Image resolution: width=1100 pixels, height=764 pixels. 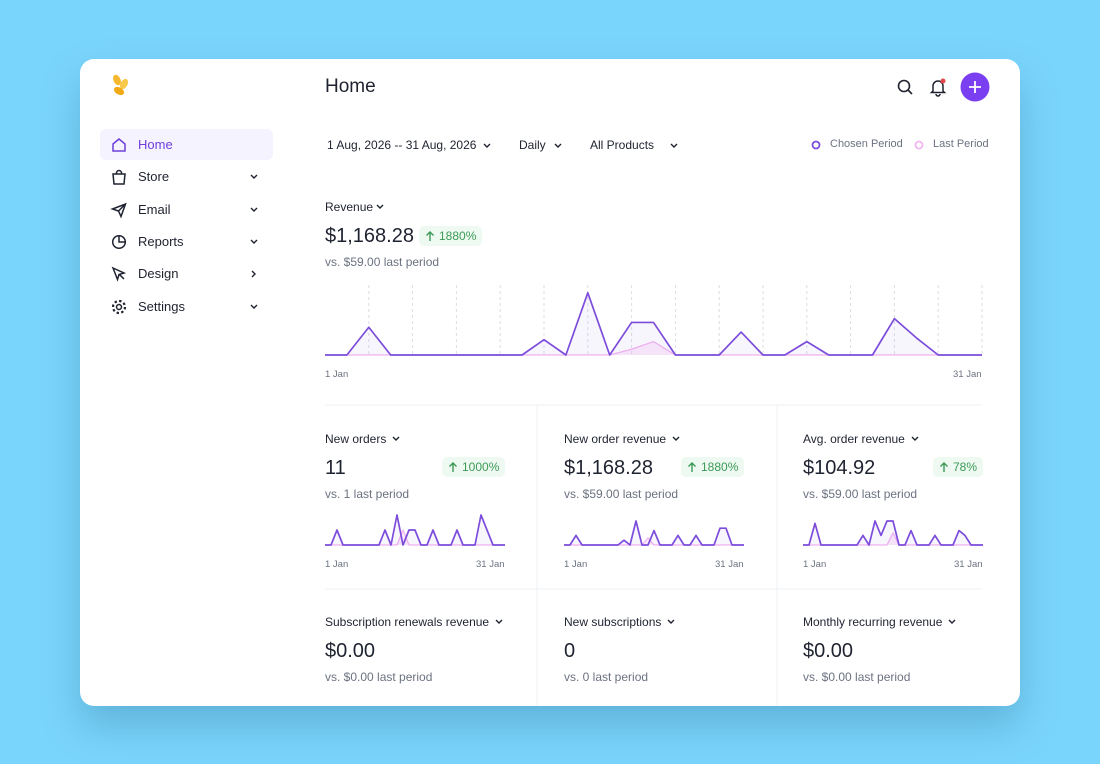 I want to click on change-badge: 78%, so click(x=958, y=467).